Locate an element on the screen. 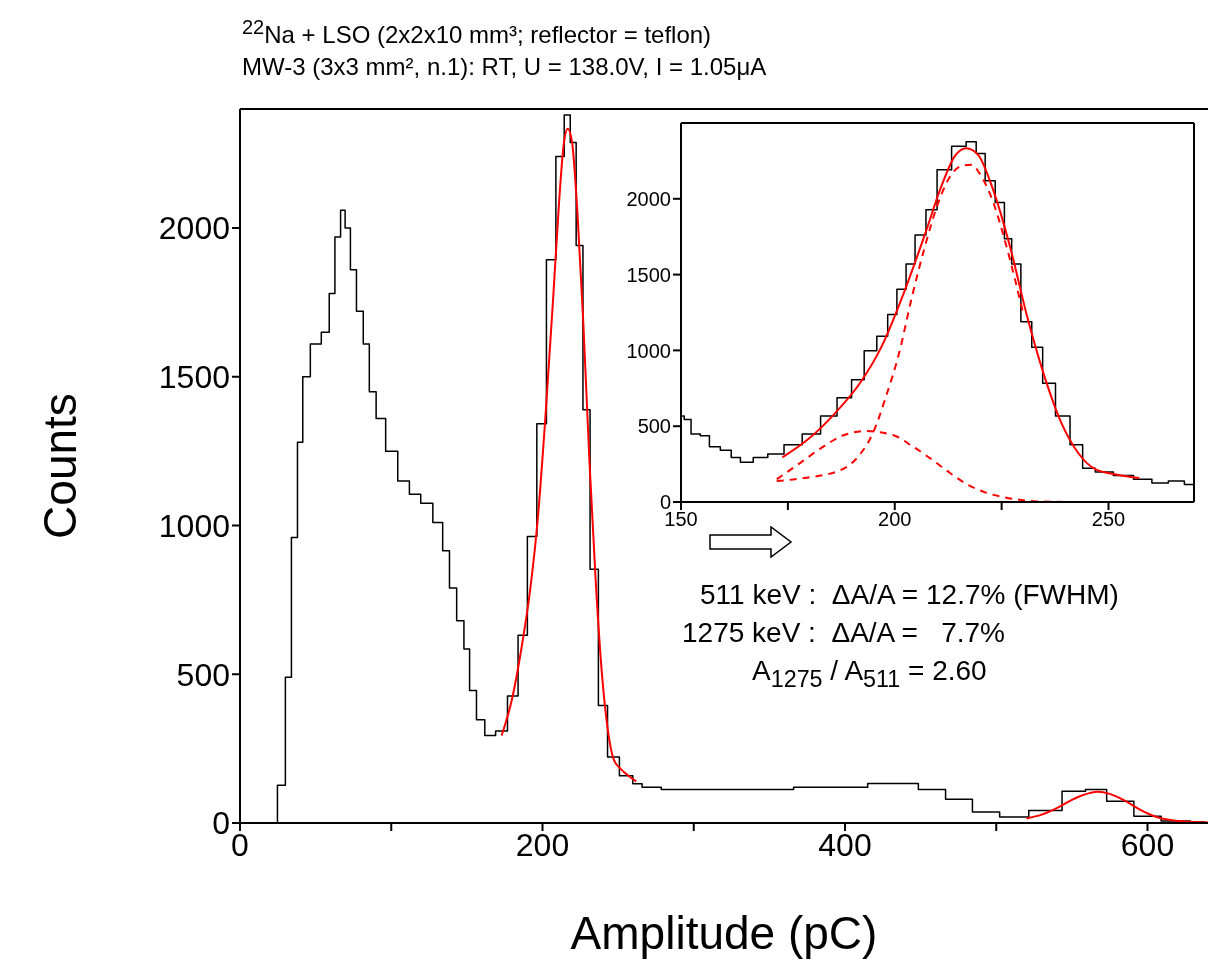  x-tick-label: 250 is located at coordinates (1108, 519).